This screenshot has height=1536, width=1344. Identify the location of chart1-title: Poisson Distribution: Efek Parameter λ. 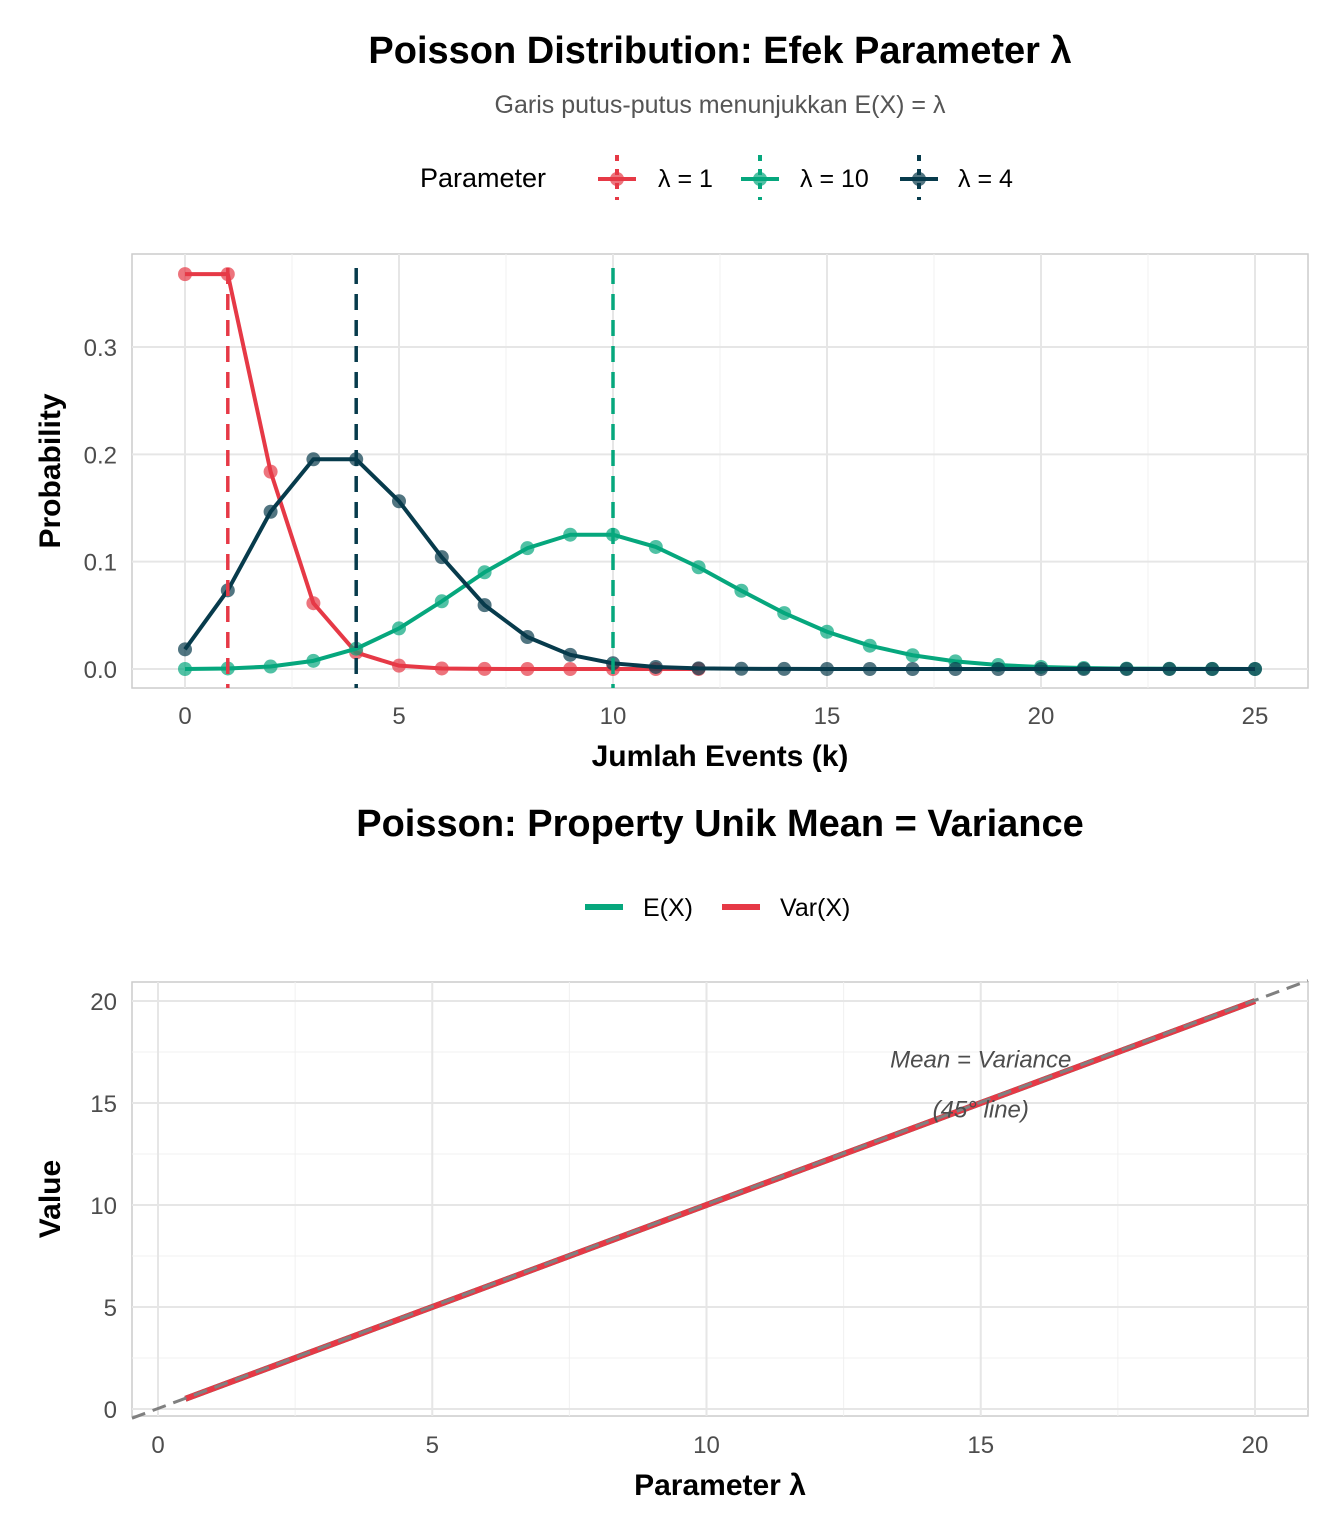
(720, 51).